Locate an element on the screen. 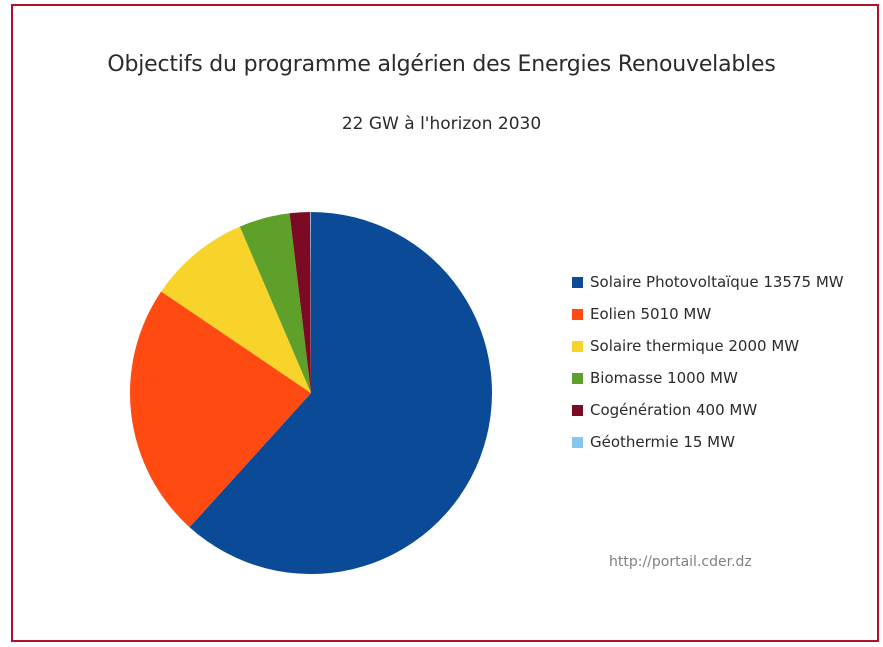 The image size is (883, 647). legend-item: Solaire Photovoltaïque 13575 MW is located at coordinates (708, 282).